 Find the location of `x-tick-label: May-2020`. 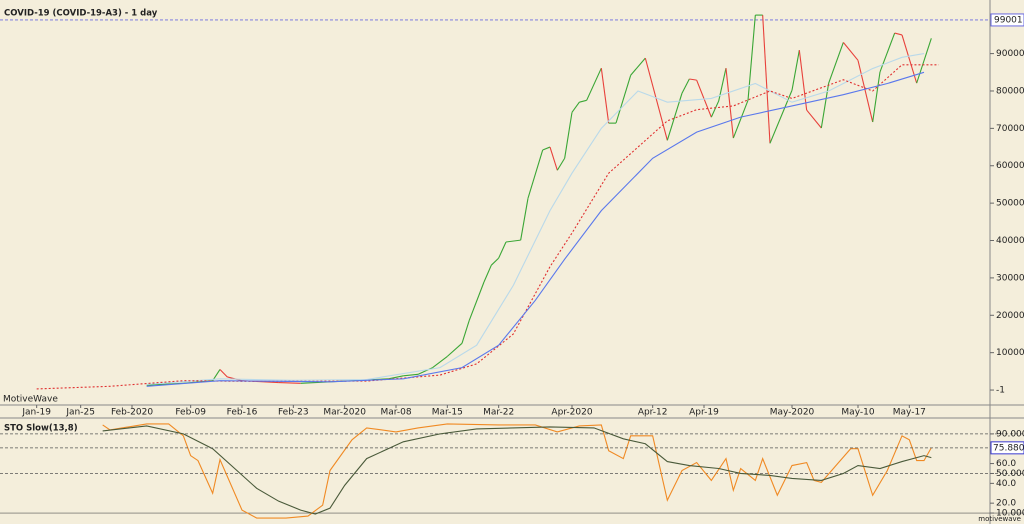

x-tick-label: May-2020 is located at coordinates (792, 413).